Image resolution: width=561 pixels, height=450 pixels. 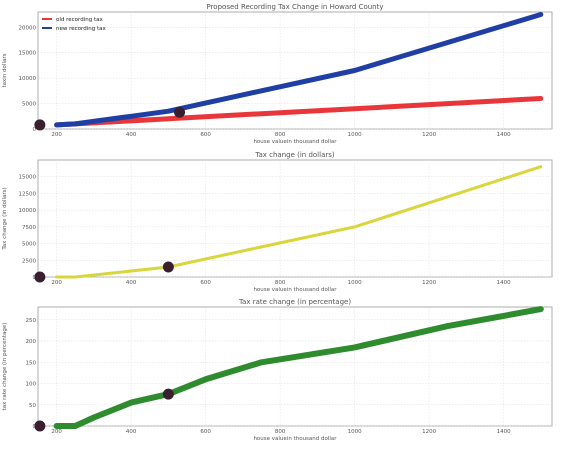 I want to click on y-tick-label: 250, so click(x=31, y=321).